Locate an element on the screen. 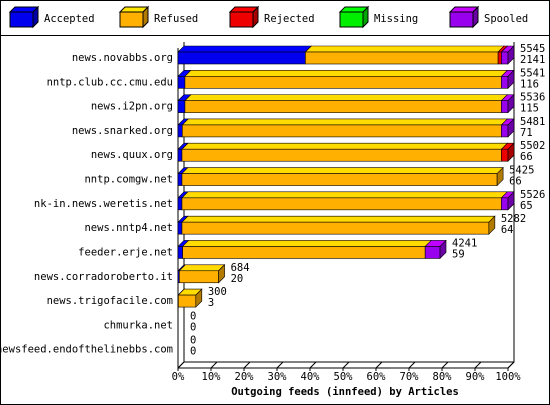  accepted-label: 116 is located at coordinates (529, 84).